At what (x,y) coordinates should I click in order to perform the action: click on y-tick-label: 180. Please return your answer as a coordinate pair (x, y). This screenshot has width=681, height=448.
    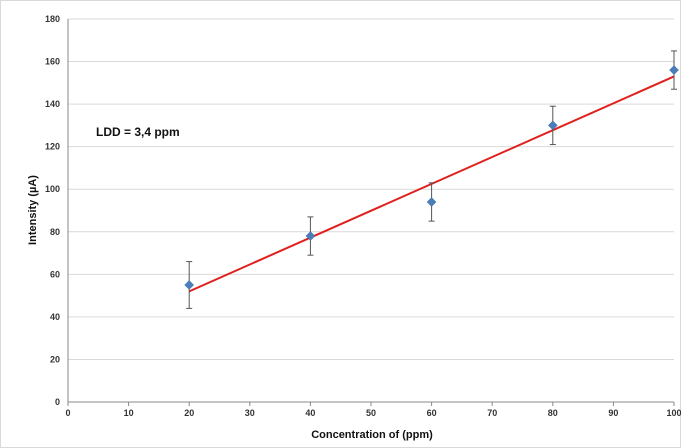
    Looking at the image, I should click on (52, 19).